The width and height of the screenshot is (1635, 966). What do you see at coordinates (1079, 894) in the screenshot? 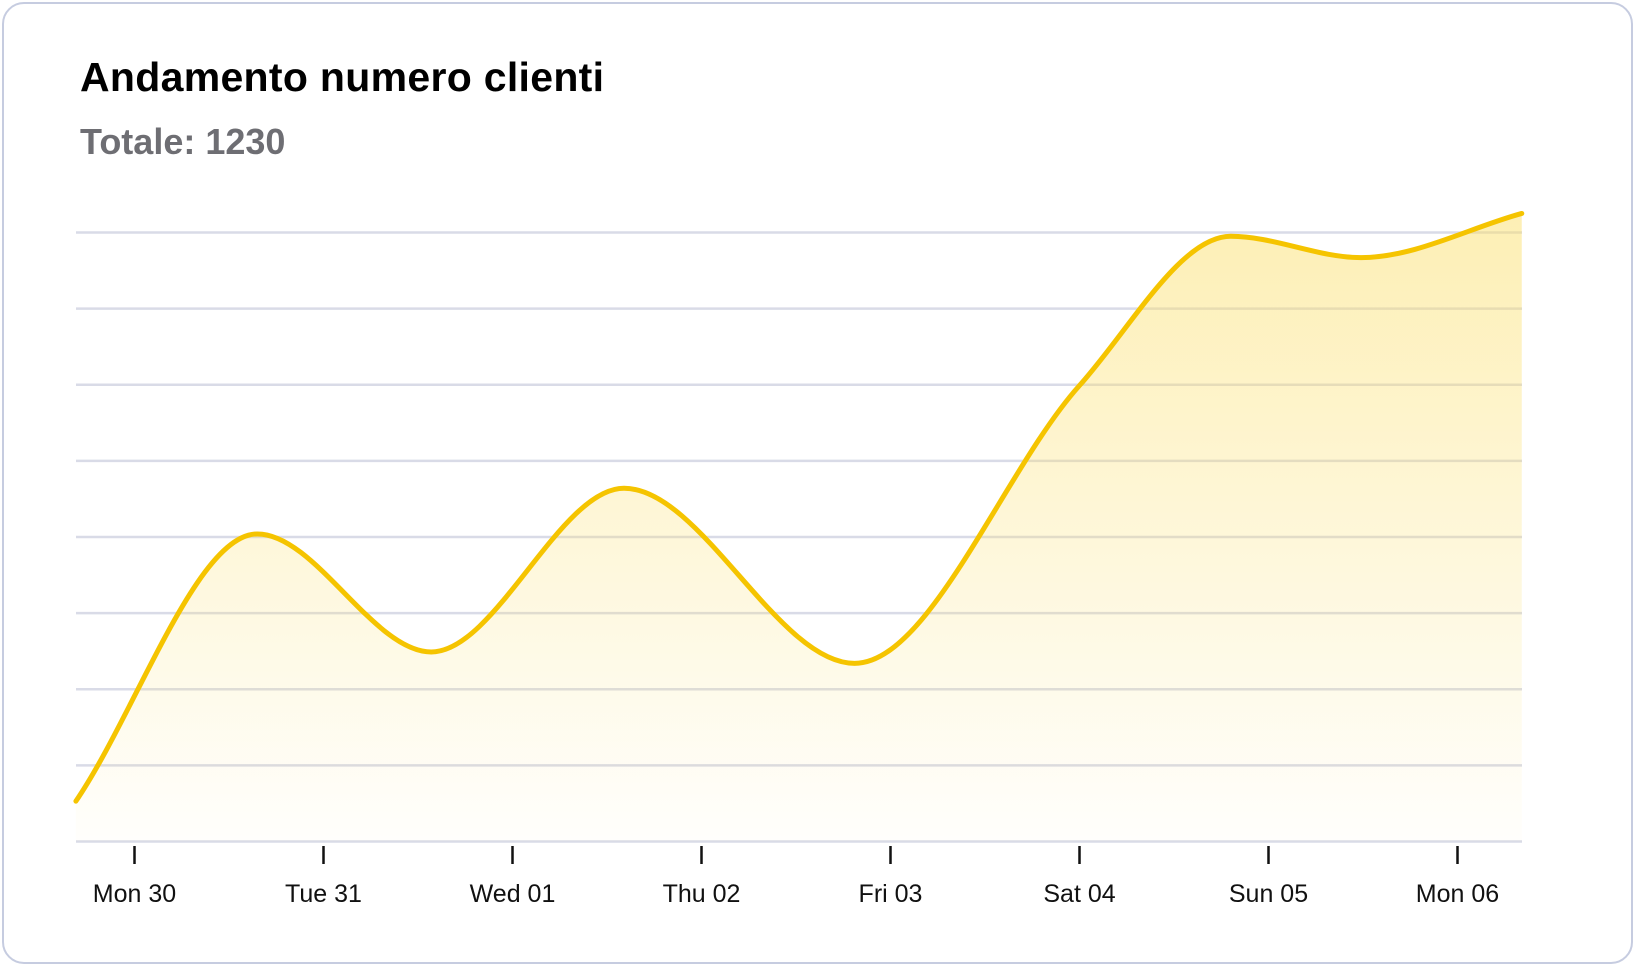
I see `x-tick-label: Sat 04` at bounding box center [1079, 894].